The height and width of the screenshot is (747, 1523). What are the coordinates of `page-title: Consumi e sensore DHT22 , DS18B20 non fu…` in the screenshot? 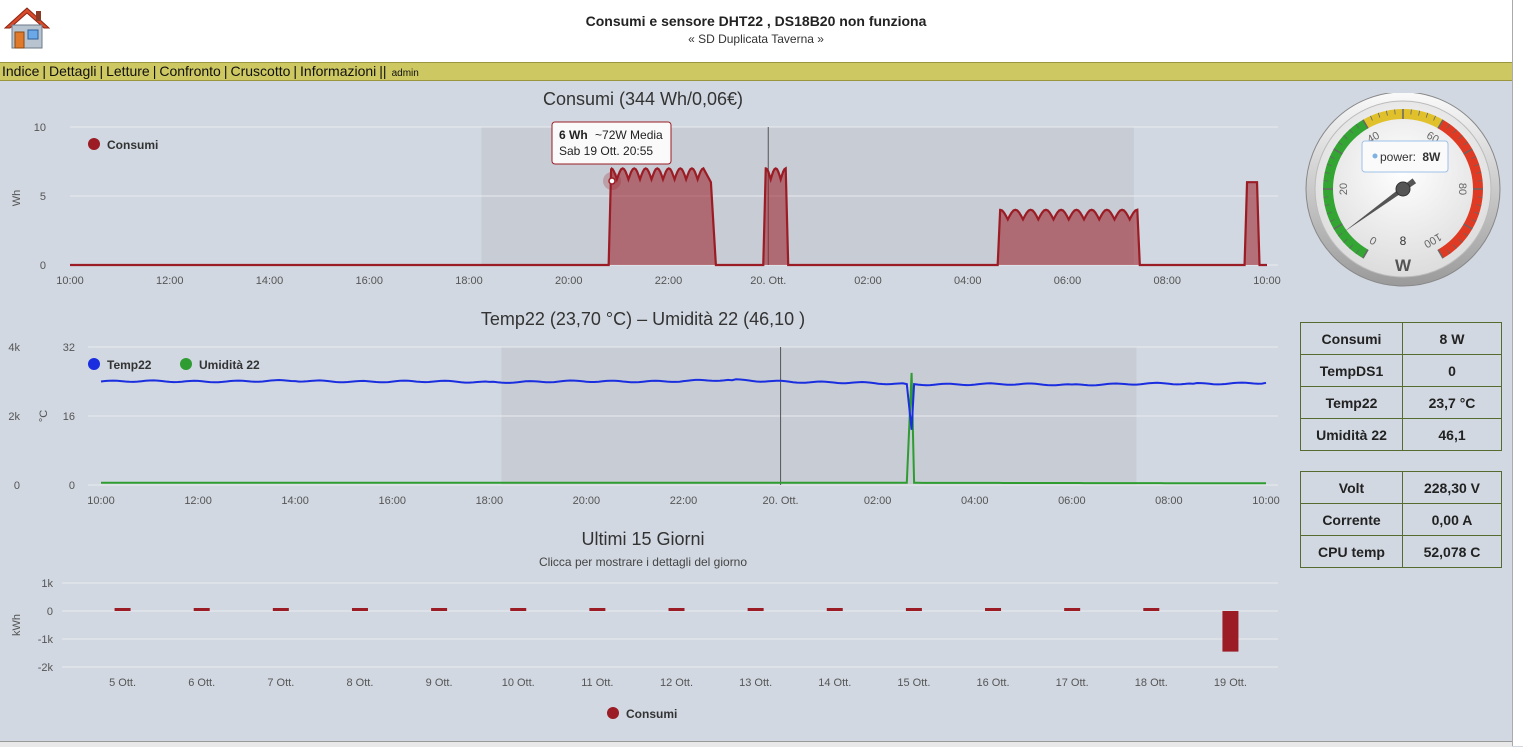 It's located at (756, 21).